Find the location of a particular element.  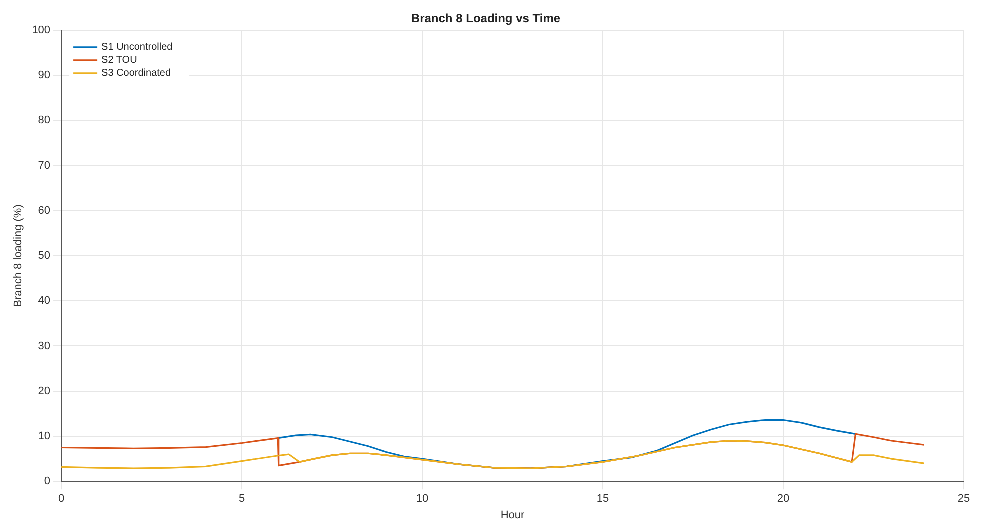

y-tick-label: 70 is located at coordinates (44, 166).